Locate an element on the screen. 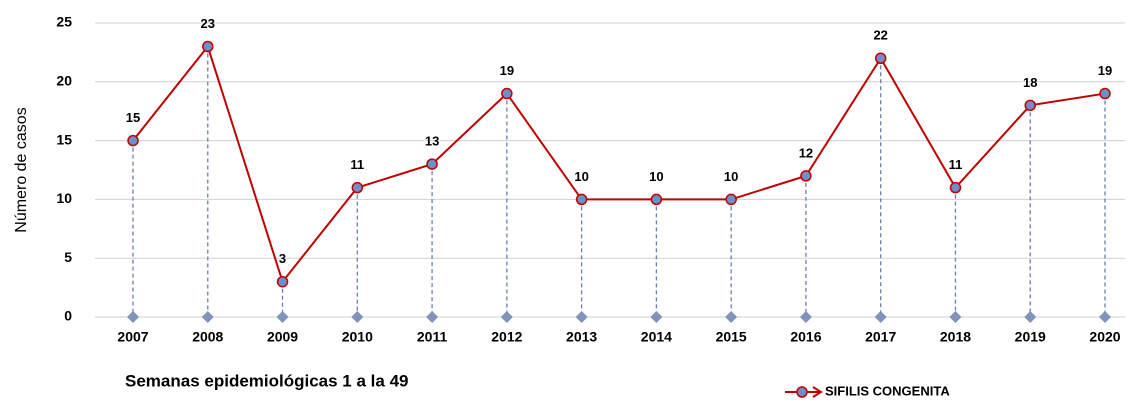  x-tick-label: 2019 is located at coordinates (1030, 337).